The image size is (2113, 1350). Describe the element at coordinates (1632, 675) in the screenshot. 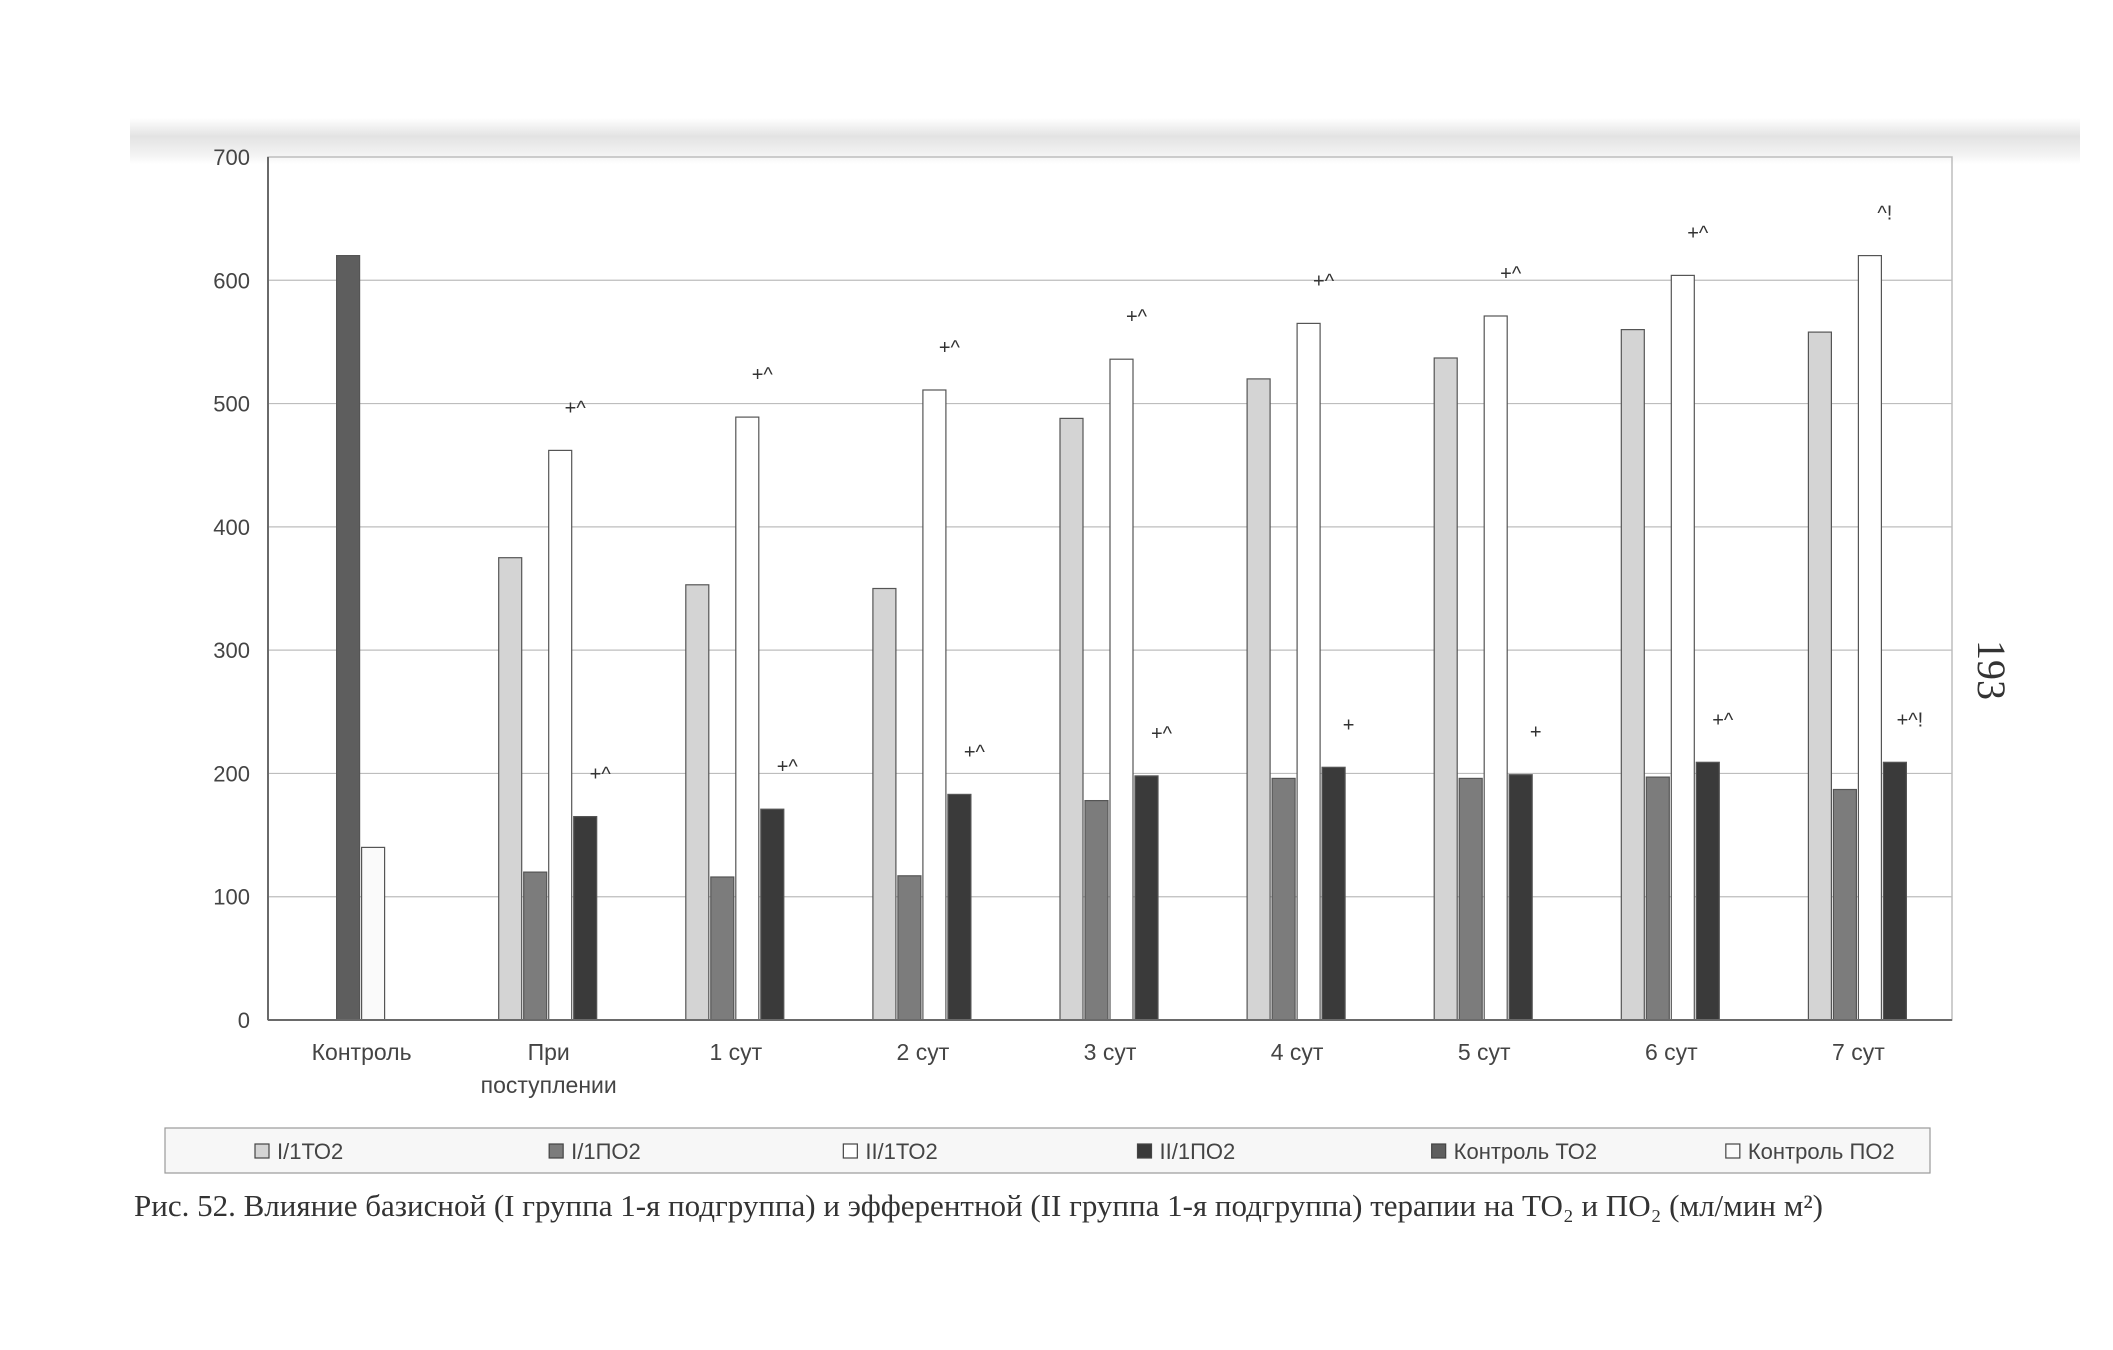

I see `bar-I/1ТО2-6 сут` at that location.